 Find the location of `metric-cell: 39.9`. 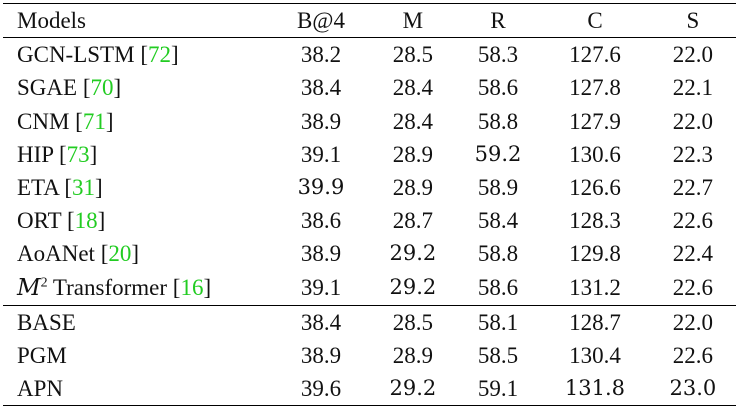

metric-cell: 39.9 is located at coordinates (321, 187).